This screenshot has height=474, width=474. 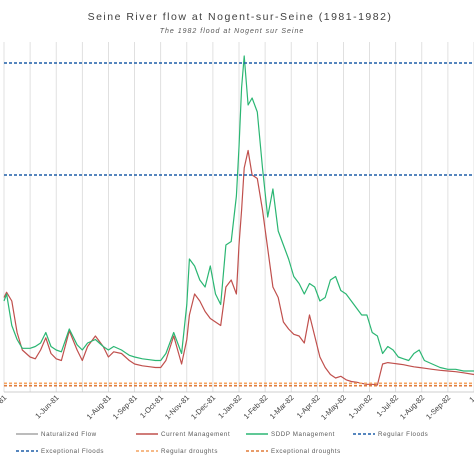 I want to click on x-tick-label: 1-, so click(x=470, y=398).